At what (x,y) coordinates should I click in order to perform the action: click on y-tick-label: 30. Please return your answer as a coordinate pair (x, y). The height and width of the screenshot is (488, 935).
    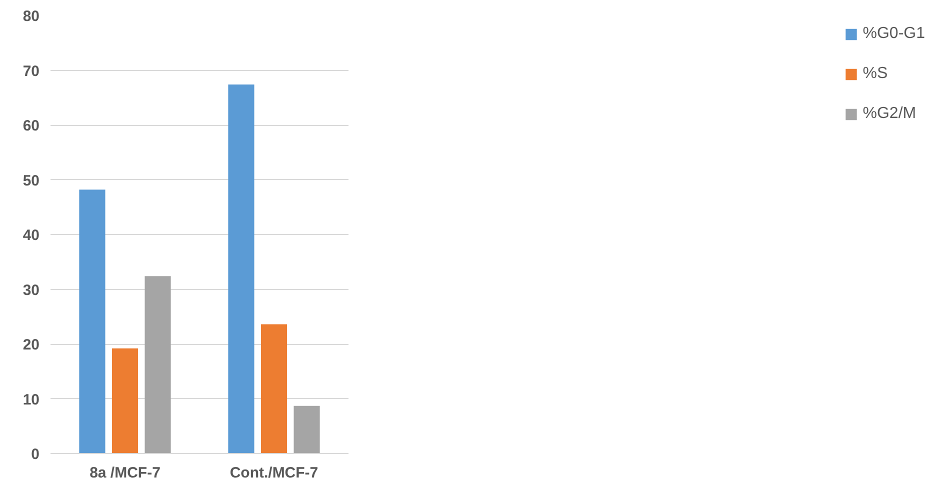
    Looking at the image, I should click on (31, 290).